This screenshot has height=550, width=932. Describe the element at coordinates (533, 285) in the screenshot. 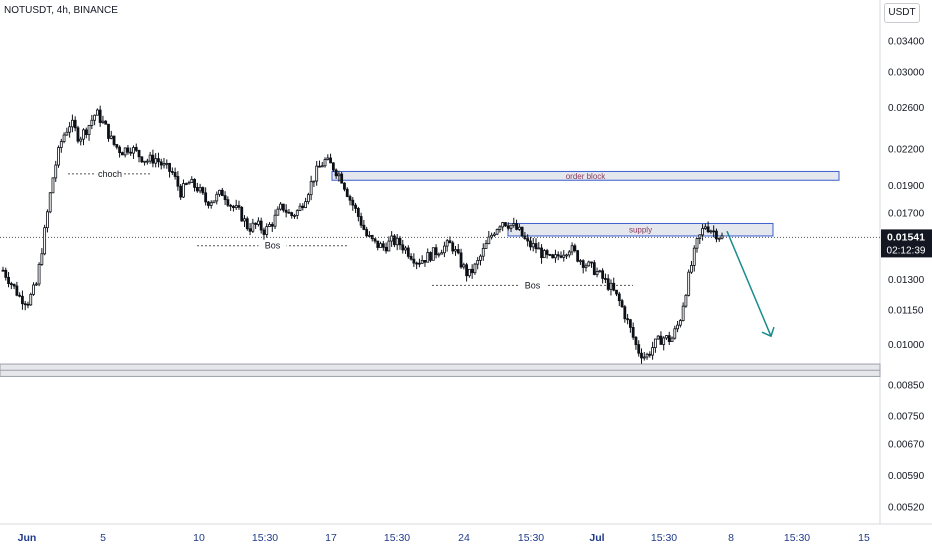

I see `annotation-label: Bos` at that location.